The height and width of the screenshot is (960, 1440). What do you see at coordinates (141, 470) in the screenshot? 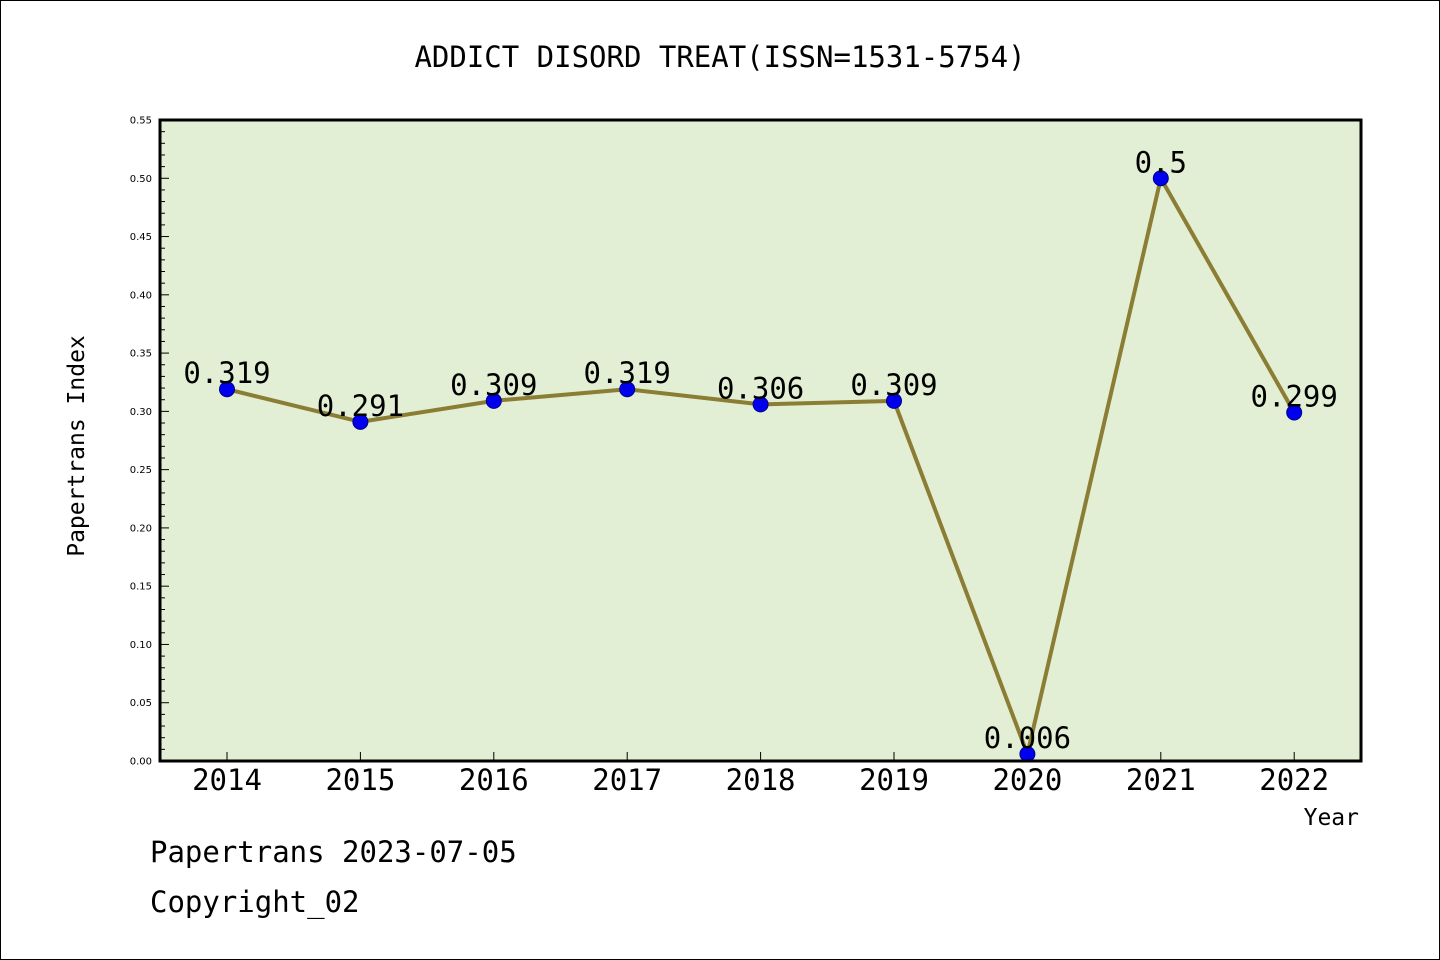
I see `y-tick-label: 0.25` at bounding box center [141, 470].